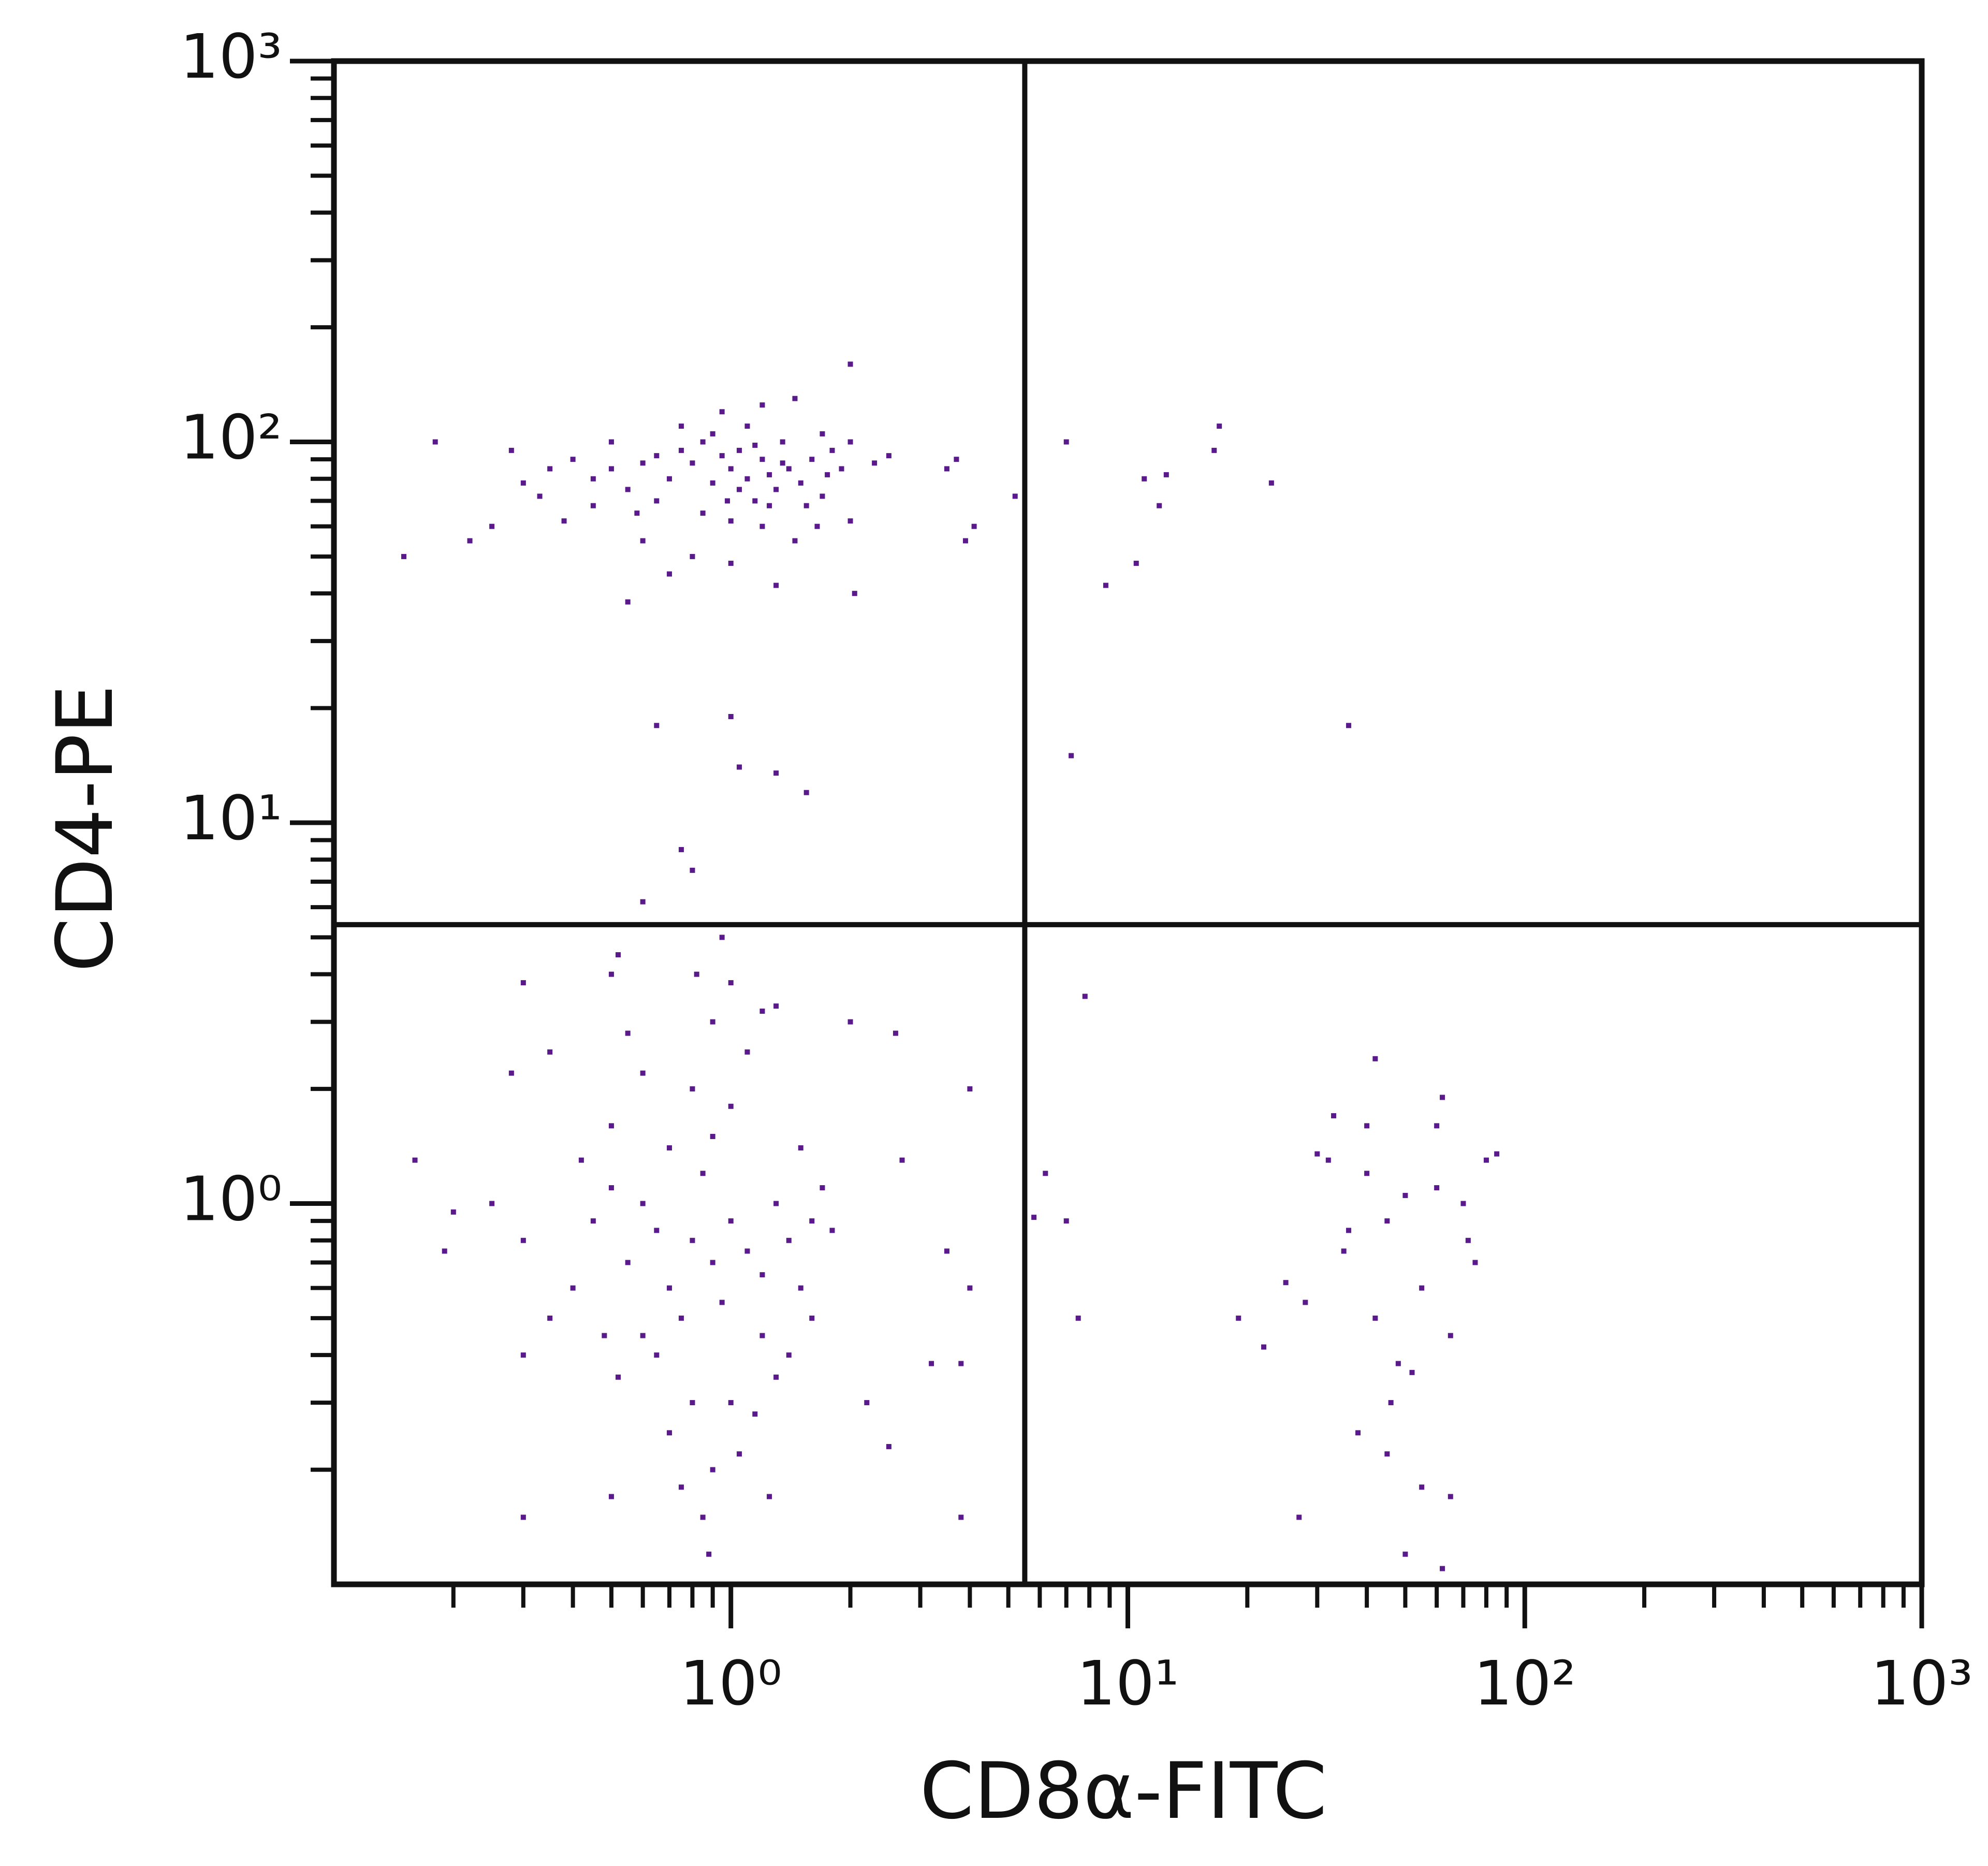 This screenshot has height=1866, width=1988. Describe the element at coordinates (231, 56) in the screenshot. I see `y-tick-label: 10³` at that location.